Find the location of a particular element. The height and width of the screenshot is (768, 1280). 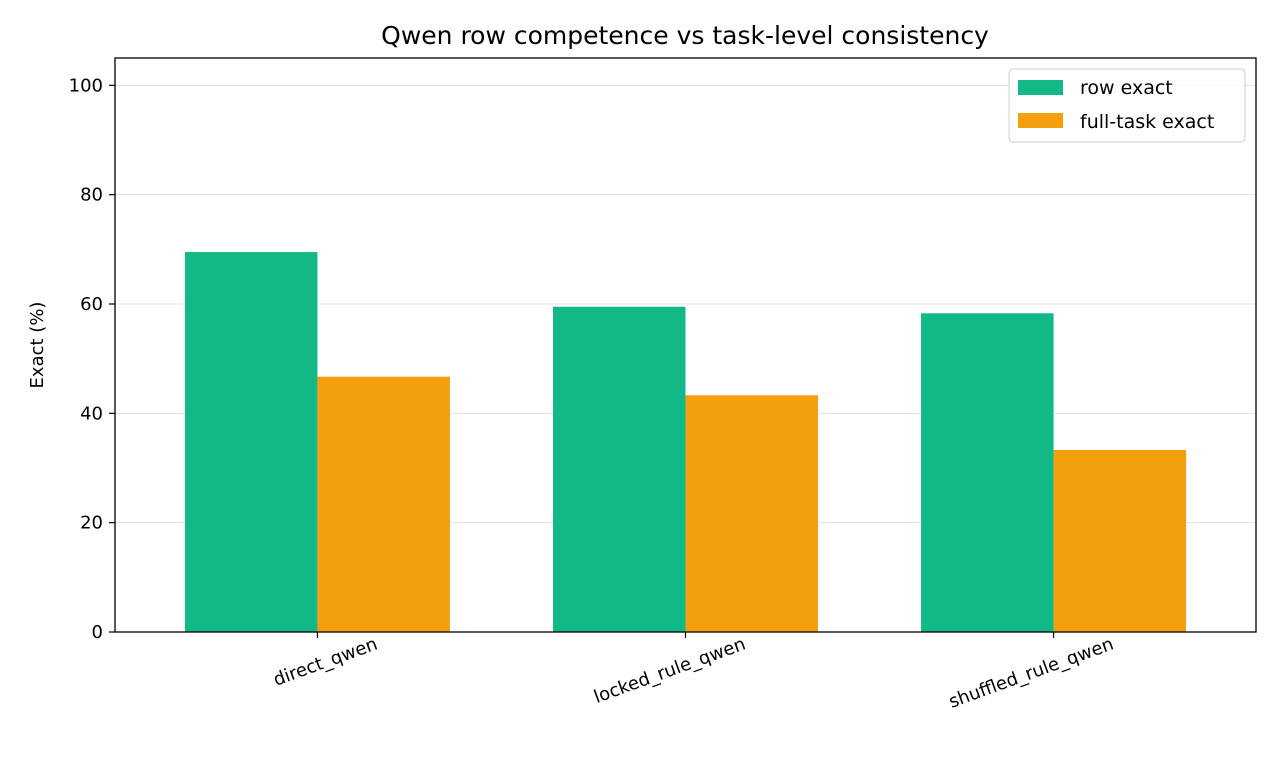

x-tick-label: locked_rule_qwen is located at coordinates (669, 671).